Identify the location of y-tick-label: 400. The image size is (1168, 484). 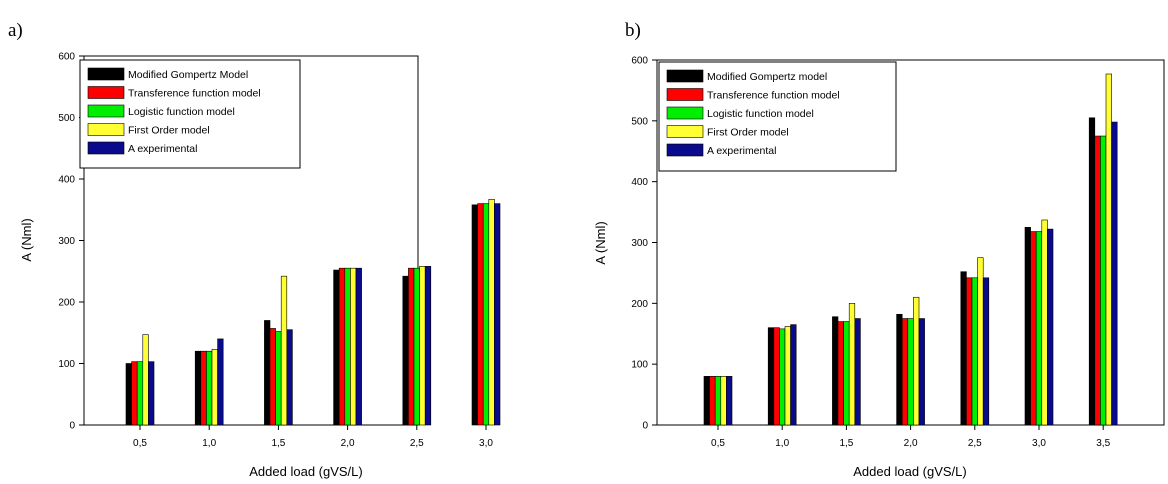
(639, 182).